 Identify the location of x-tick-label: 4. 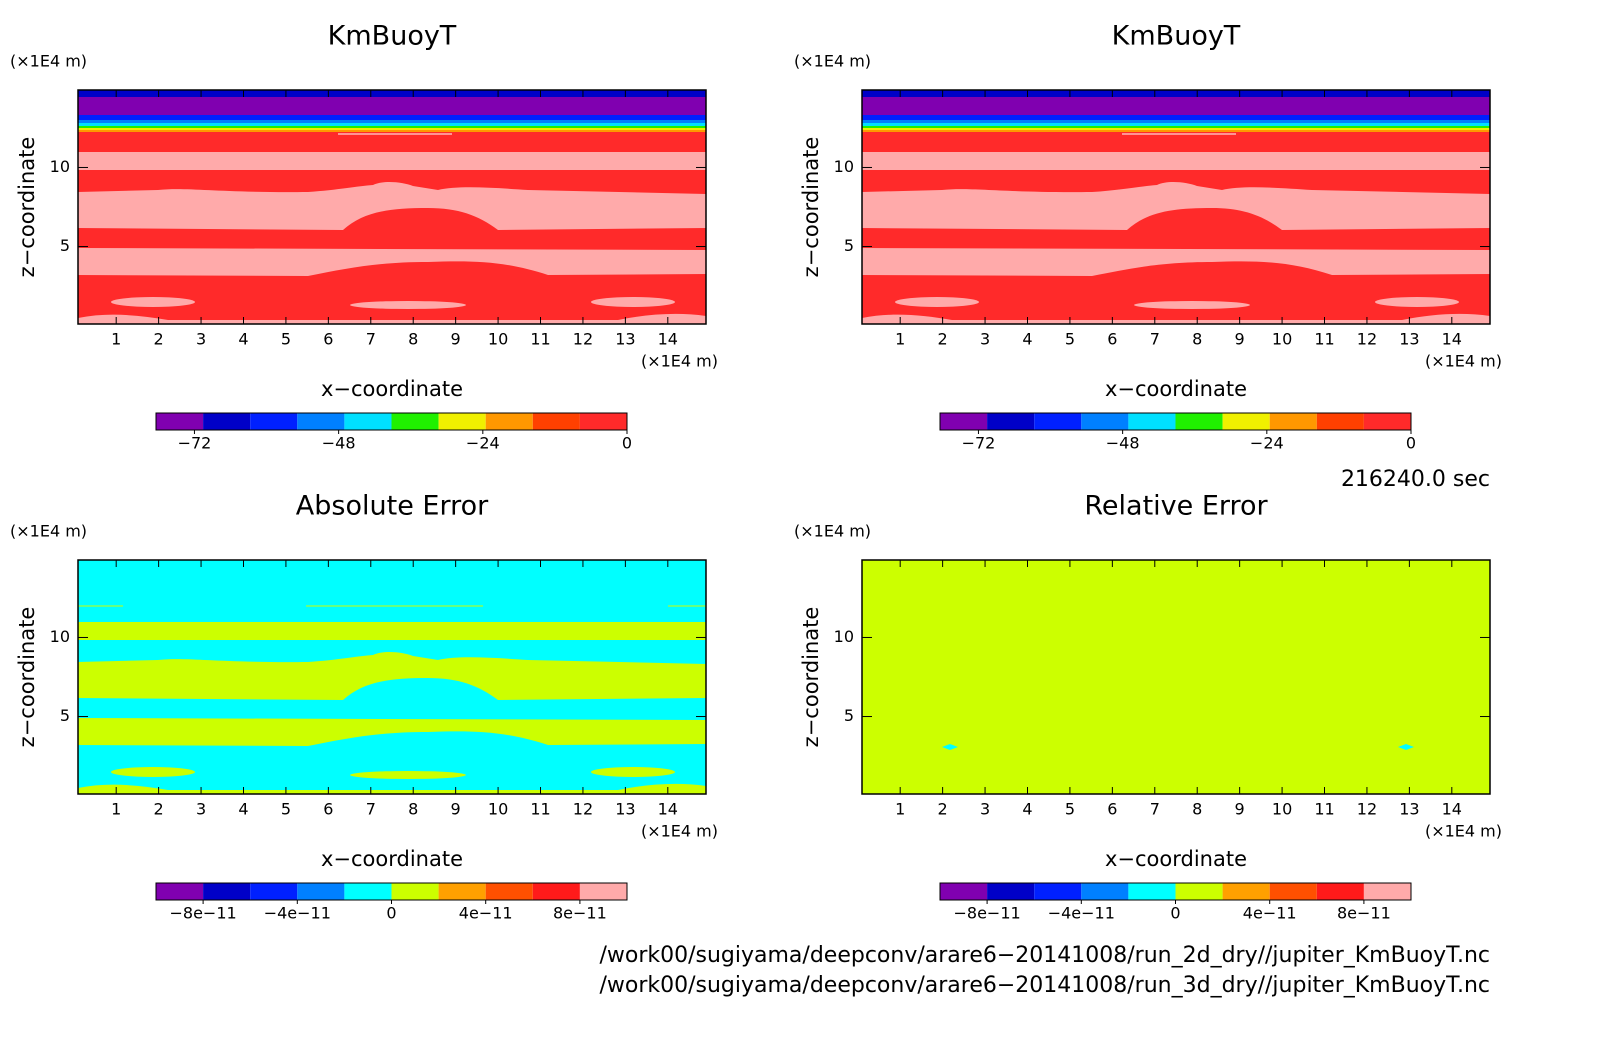
(1027, 809).